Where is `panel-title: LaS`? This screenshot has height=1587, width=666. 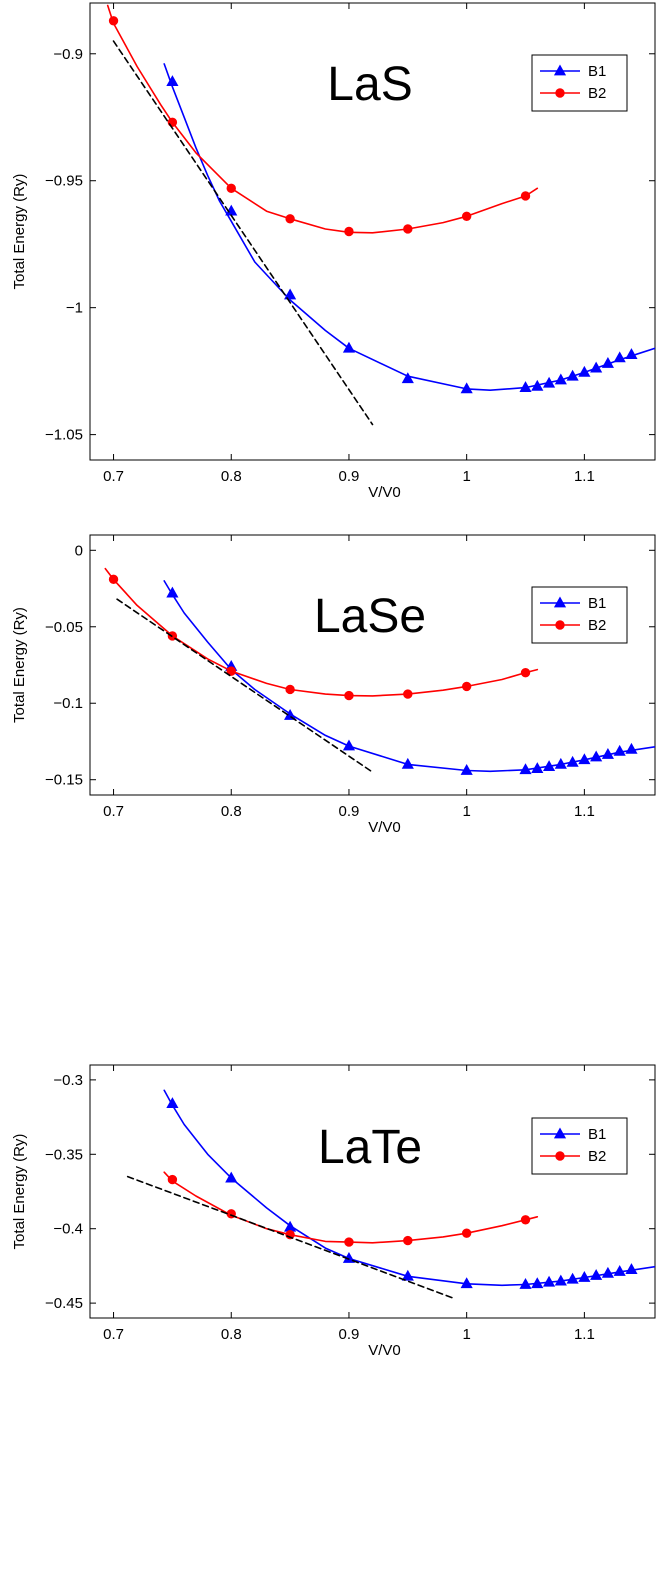
panel-title: LaS is located at coordinates (369, 84).